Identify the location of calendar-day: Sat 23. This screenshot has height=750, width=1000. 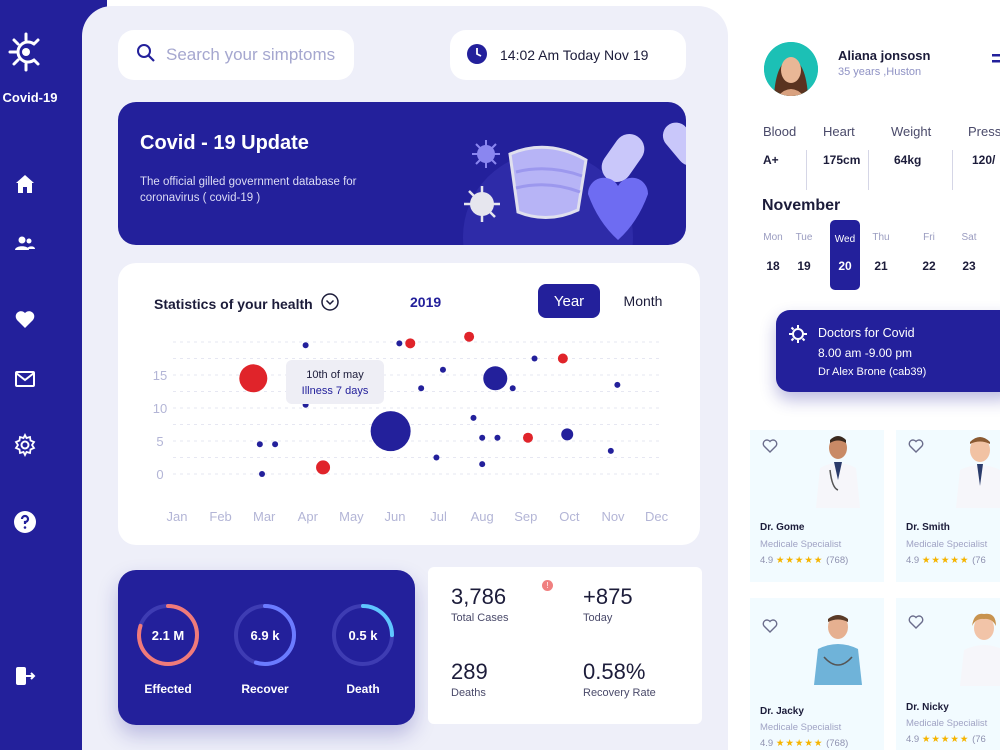
(969, 252).